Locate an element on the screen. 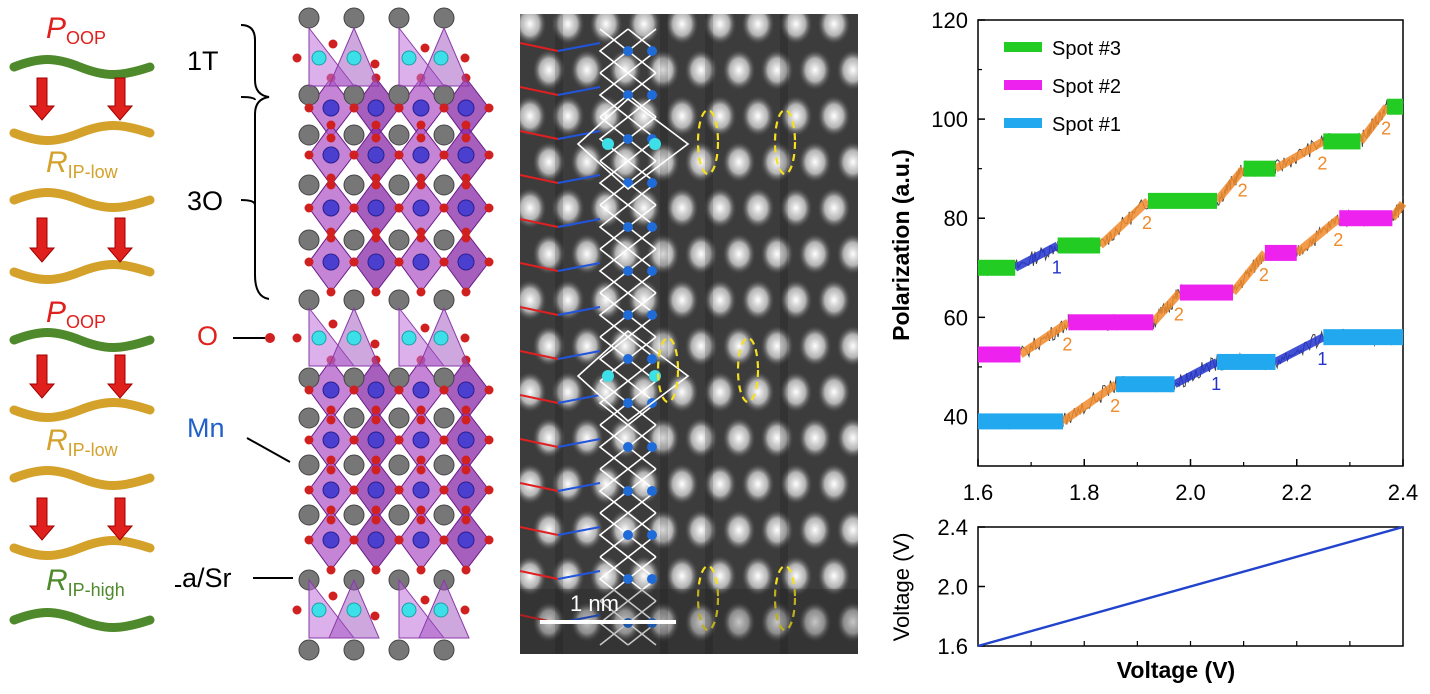  layer-label: RIP-low is located at coordinates (82, 442).